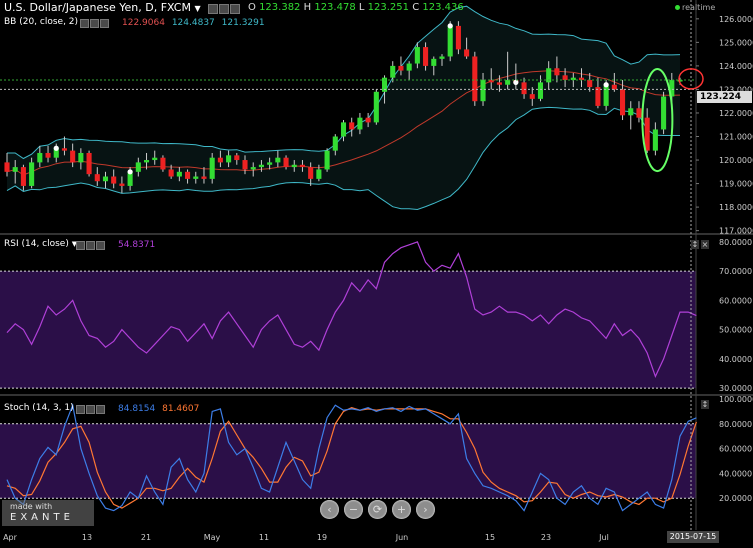 Image resolution: width=753 pixels, height=548 pixels. What do you see at coordinates (705, 244) in the screenshot?
I see `rsi-pane-close-button: ×` at bounding box center [705, 244].